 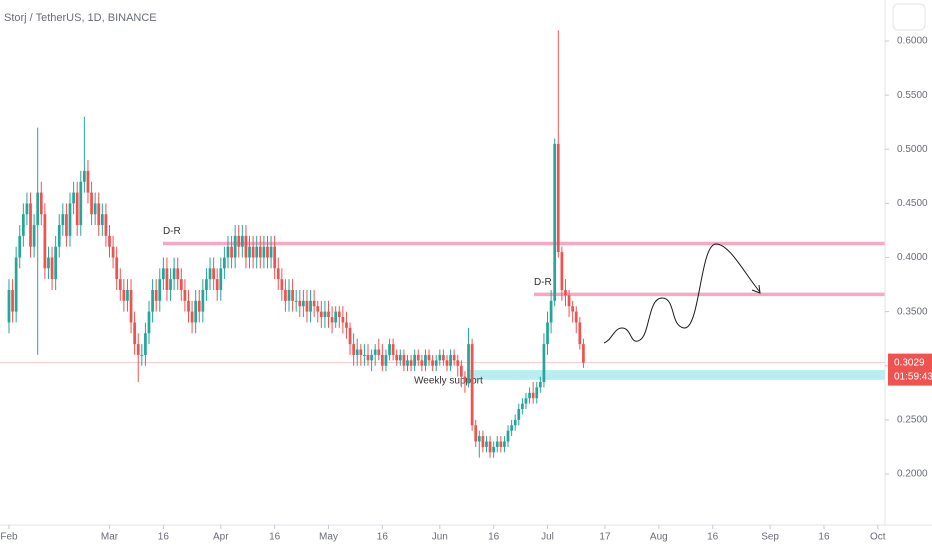 I want to click on x-tick-label: Sep, so click(x=770, y=537).